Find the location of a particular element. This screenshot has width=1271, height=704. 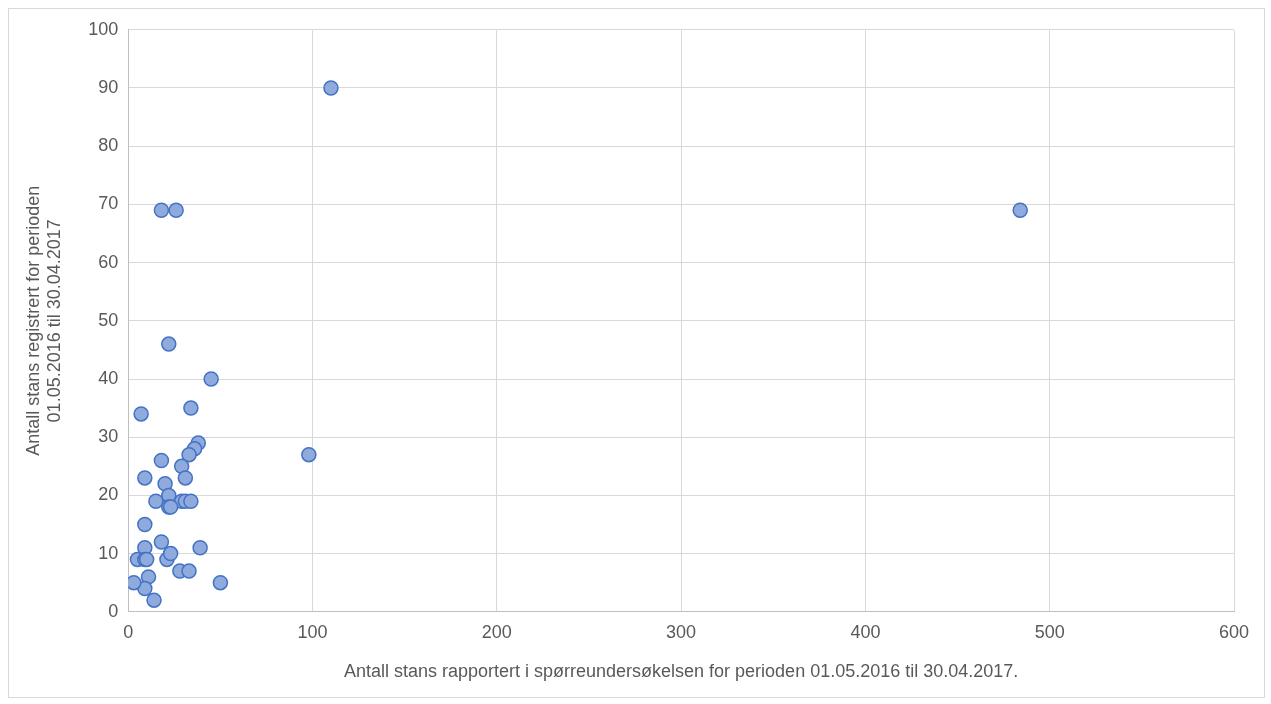

x-tick-label: 400 is located at coordinates (865, 631).